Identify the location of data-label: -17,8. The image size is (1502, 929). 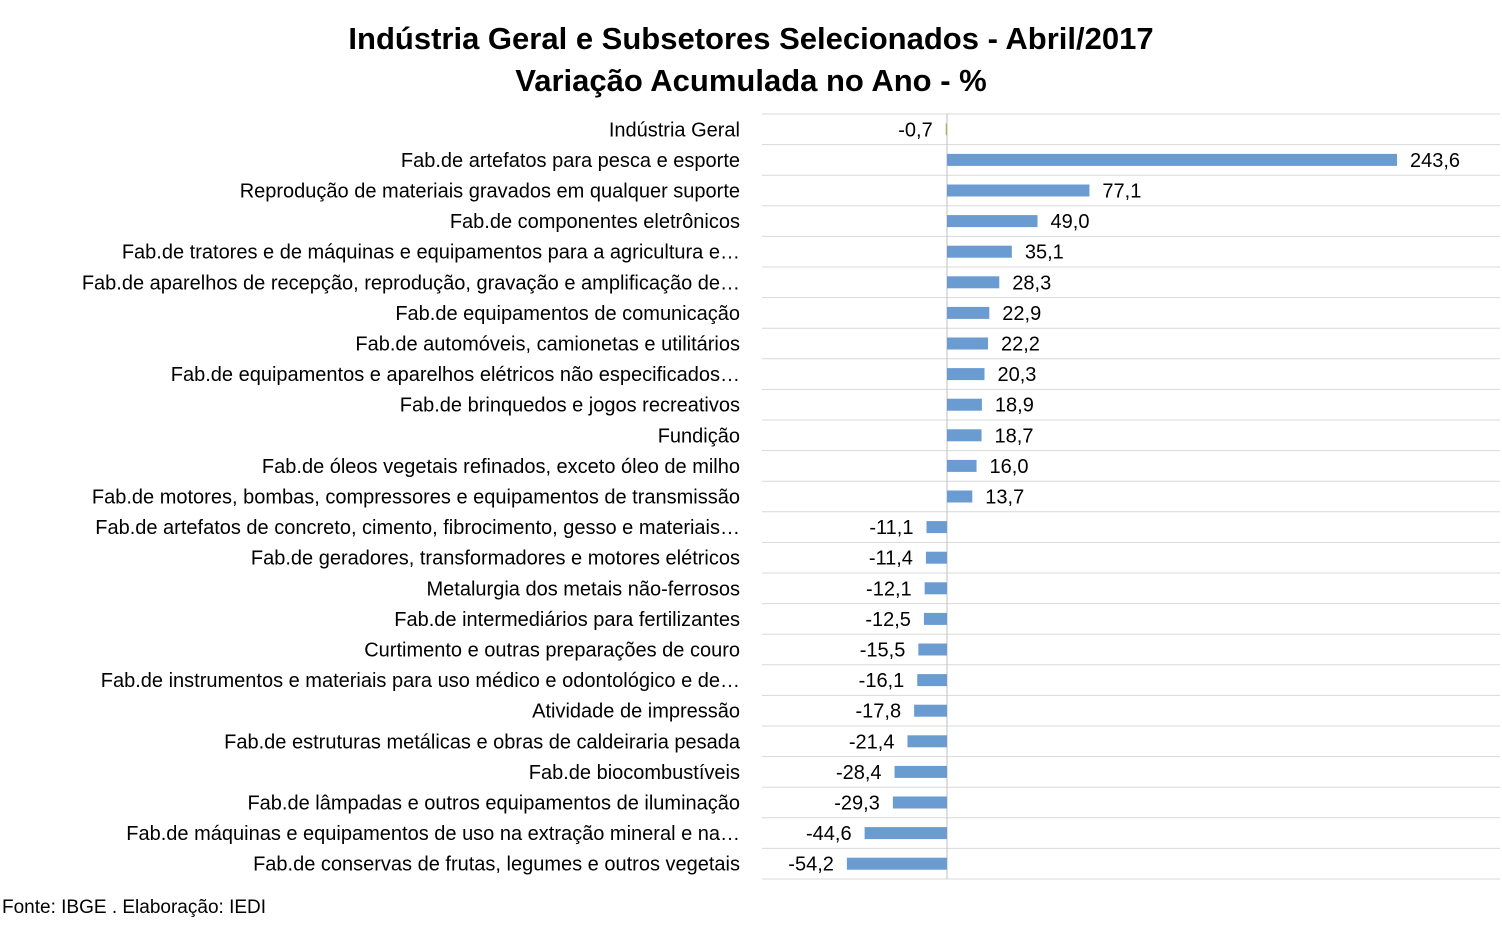
(879, 712).